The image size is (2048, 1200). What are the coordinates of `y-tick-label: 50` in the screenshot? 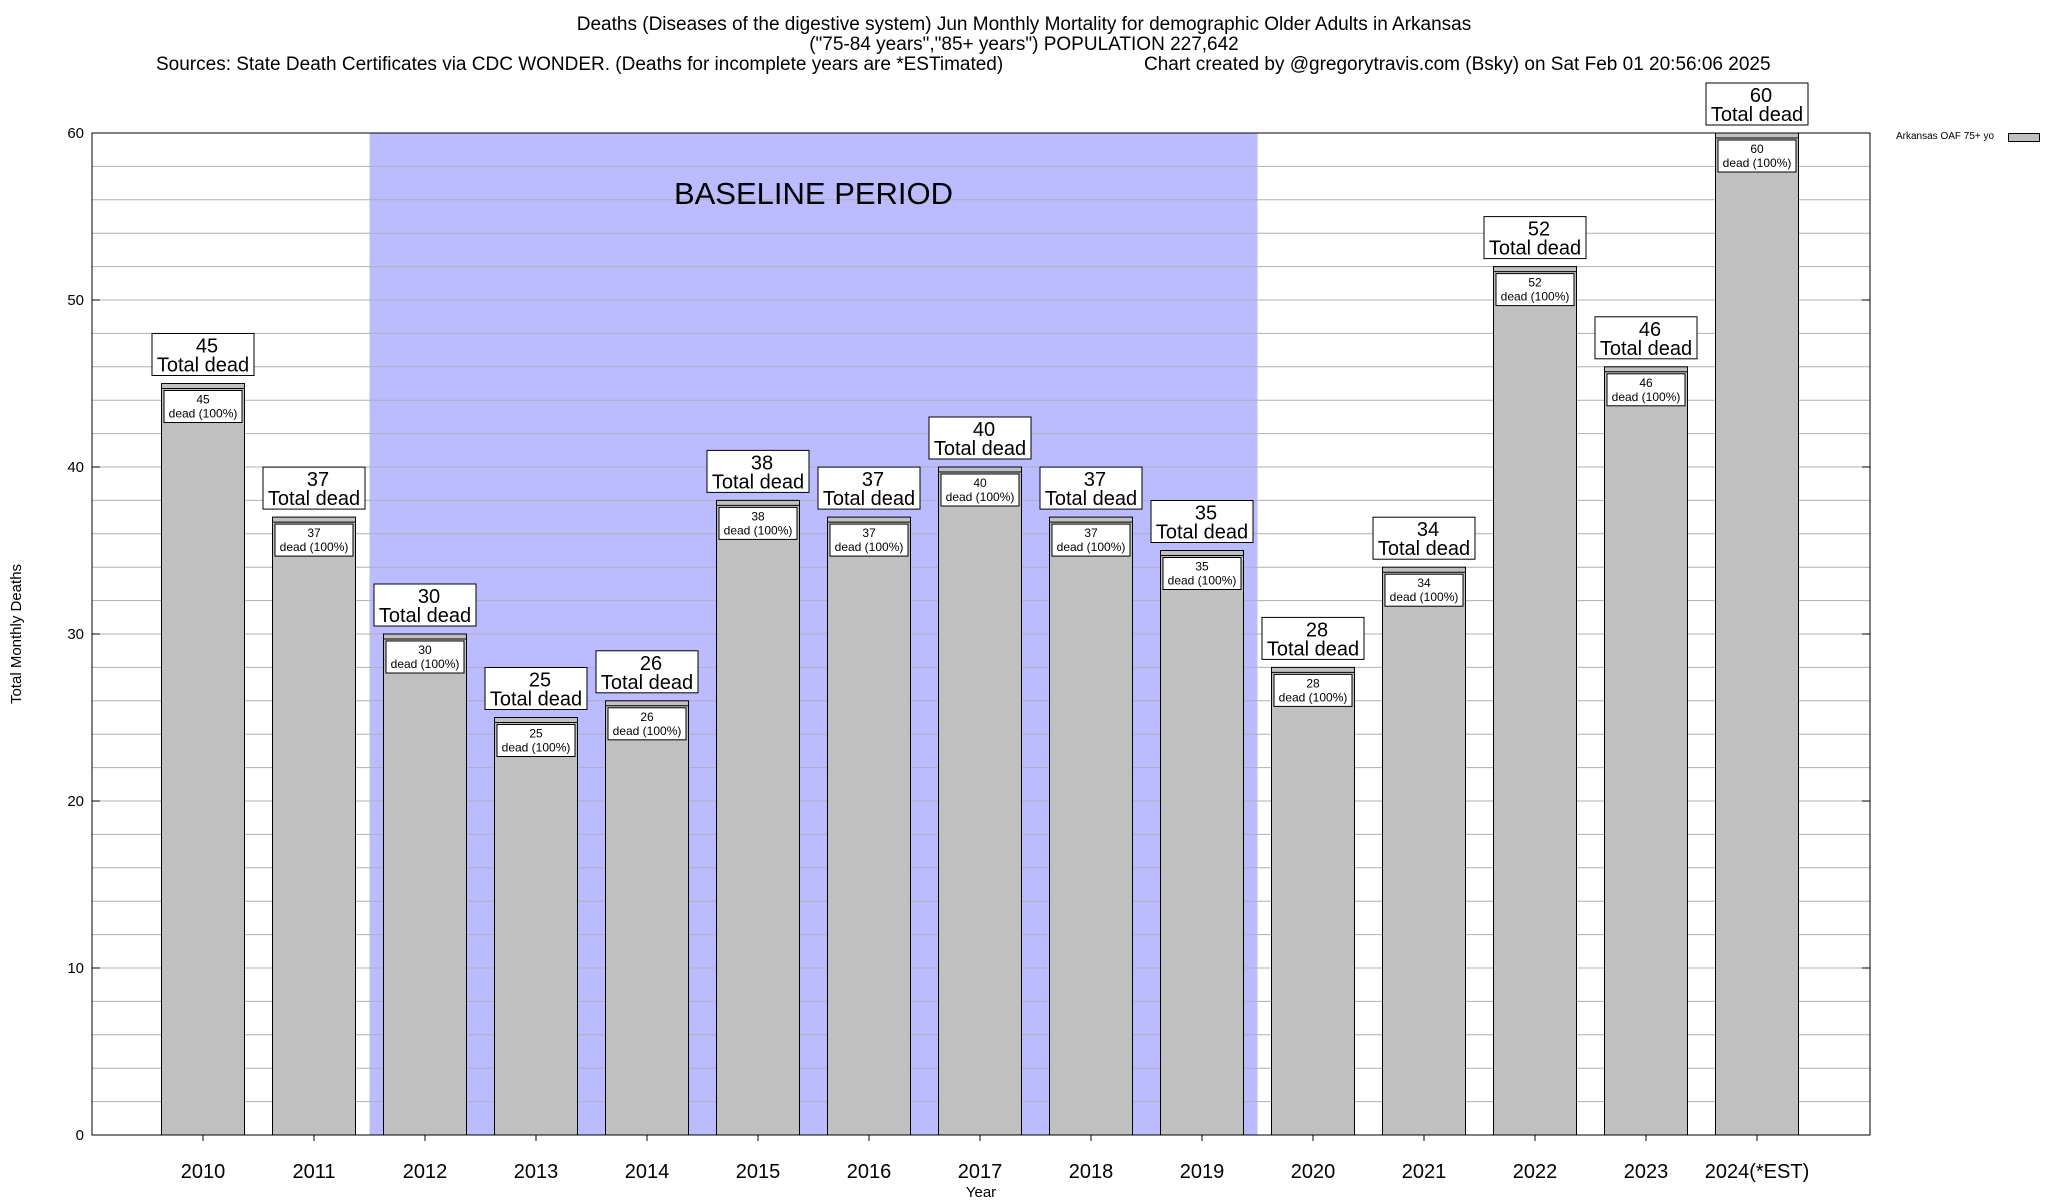 It's located at (75, 300).